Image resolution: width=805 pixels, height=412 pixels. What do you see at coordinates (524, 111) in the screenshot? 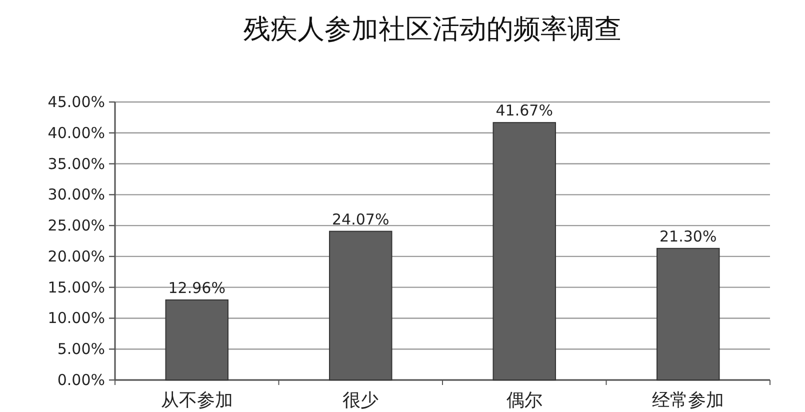
I see `data-label: 41.67%` at bounding box center [524, 111].